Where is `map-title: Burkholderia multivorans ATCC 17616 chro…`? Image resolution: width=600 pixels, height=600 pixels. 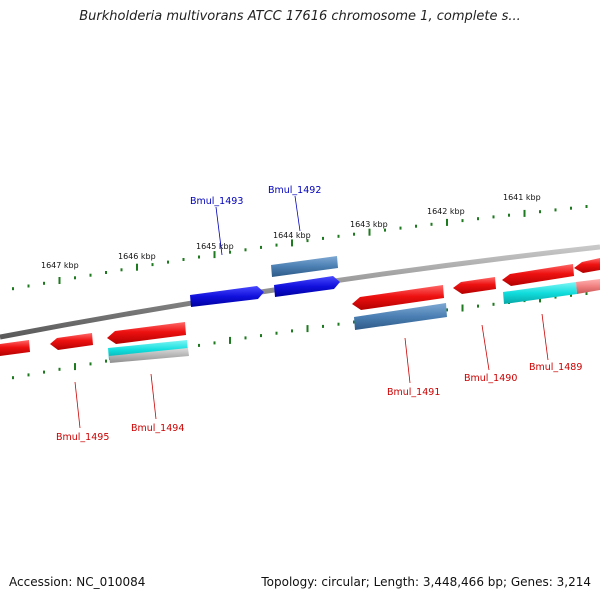
map-title: Burkholderia multivorans ATCC 17616 chro… is located at coordinates (300, 16).